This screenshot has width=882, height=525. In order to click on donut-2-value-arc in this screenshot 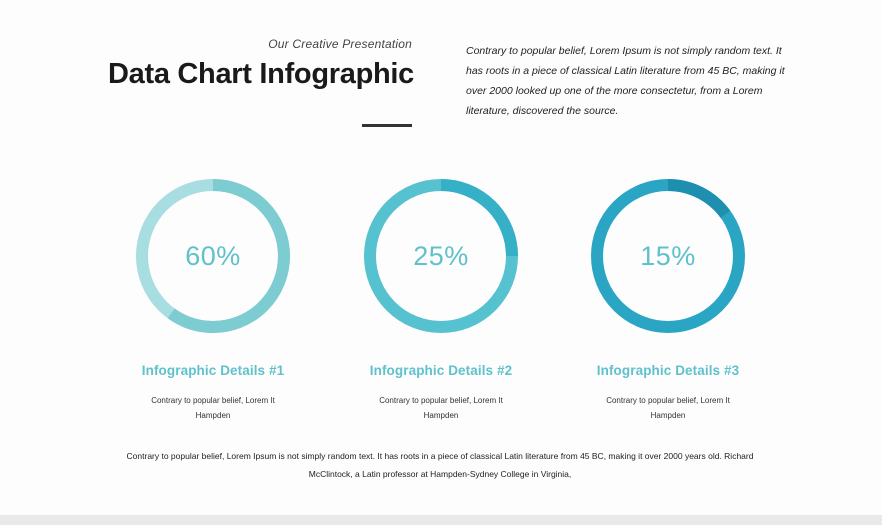, I will do `click(441, 256)`.